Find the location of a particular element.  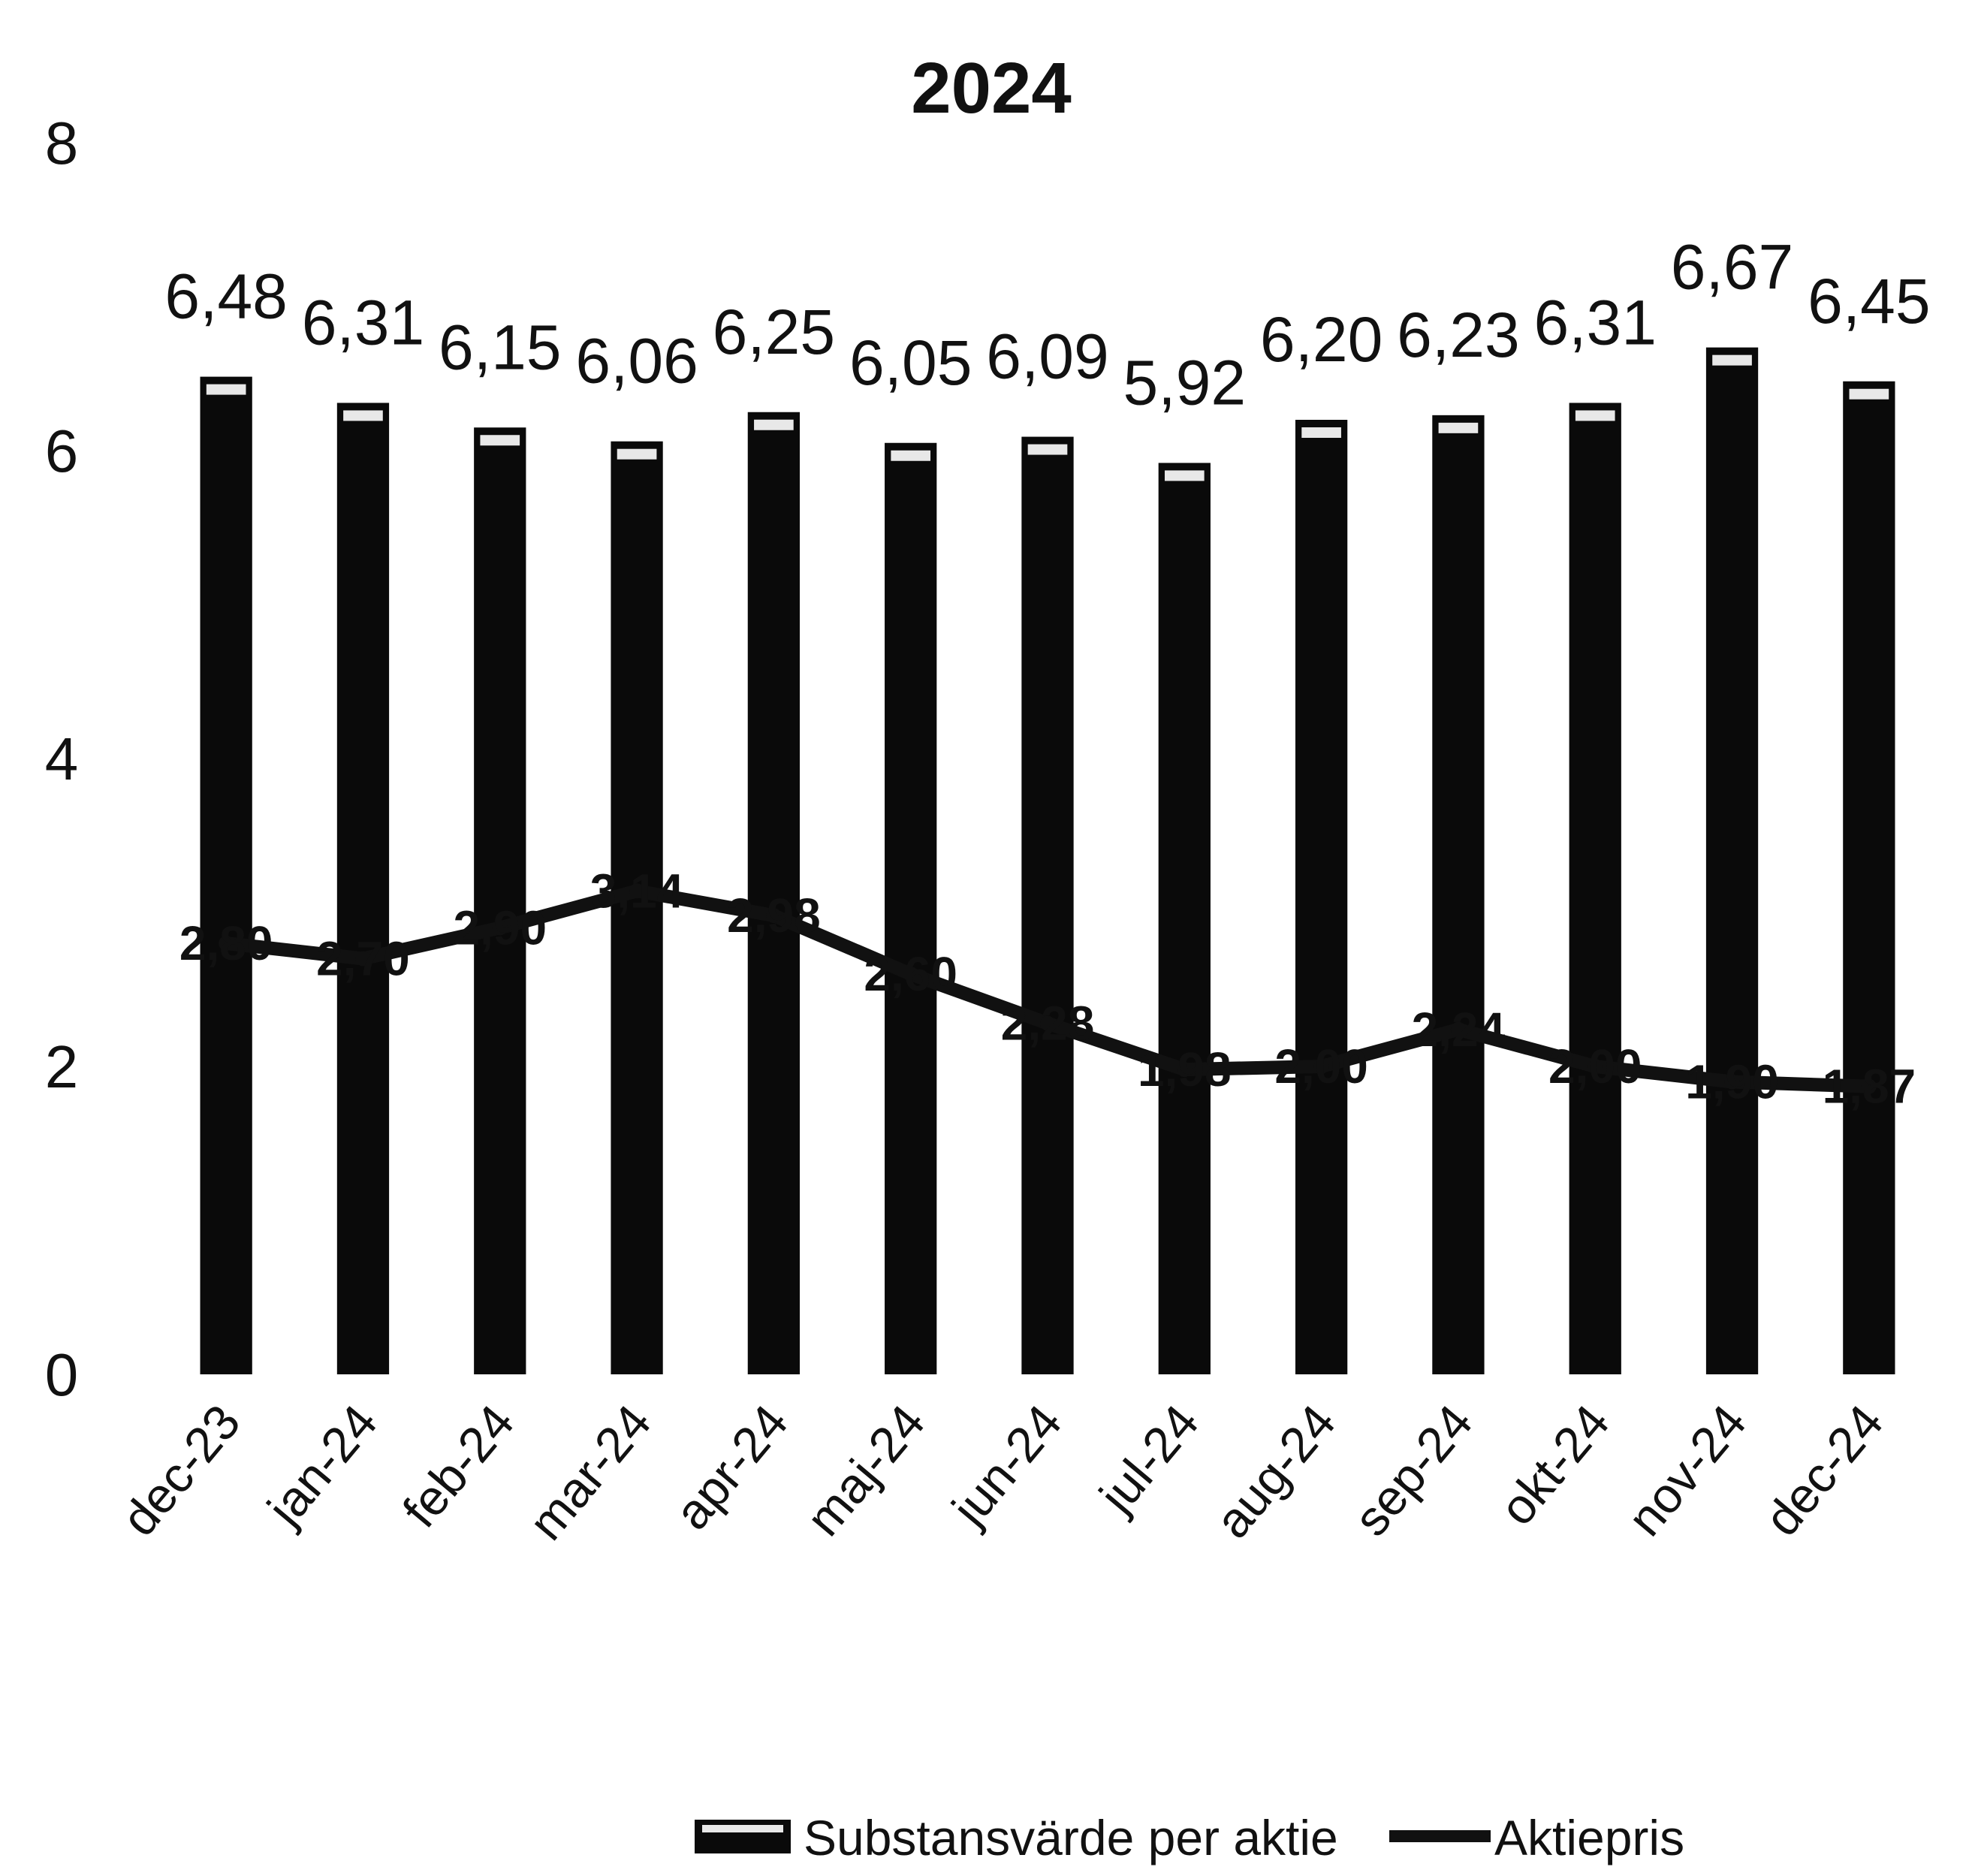

bar-data-label: 6,15 is located at coordinates (500, 347).